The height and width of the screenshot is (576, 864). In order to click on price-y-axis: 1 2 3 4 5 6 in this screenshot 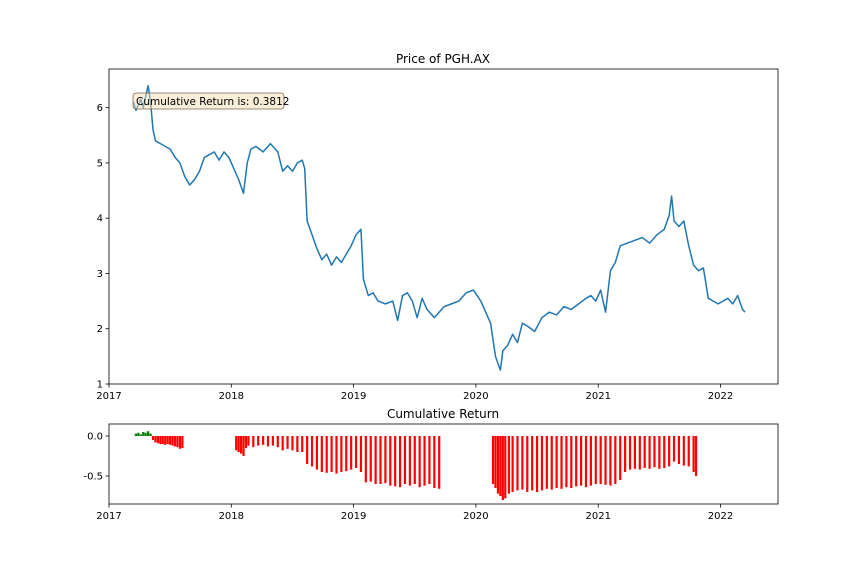, I will do `click(103, 247)`.